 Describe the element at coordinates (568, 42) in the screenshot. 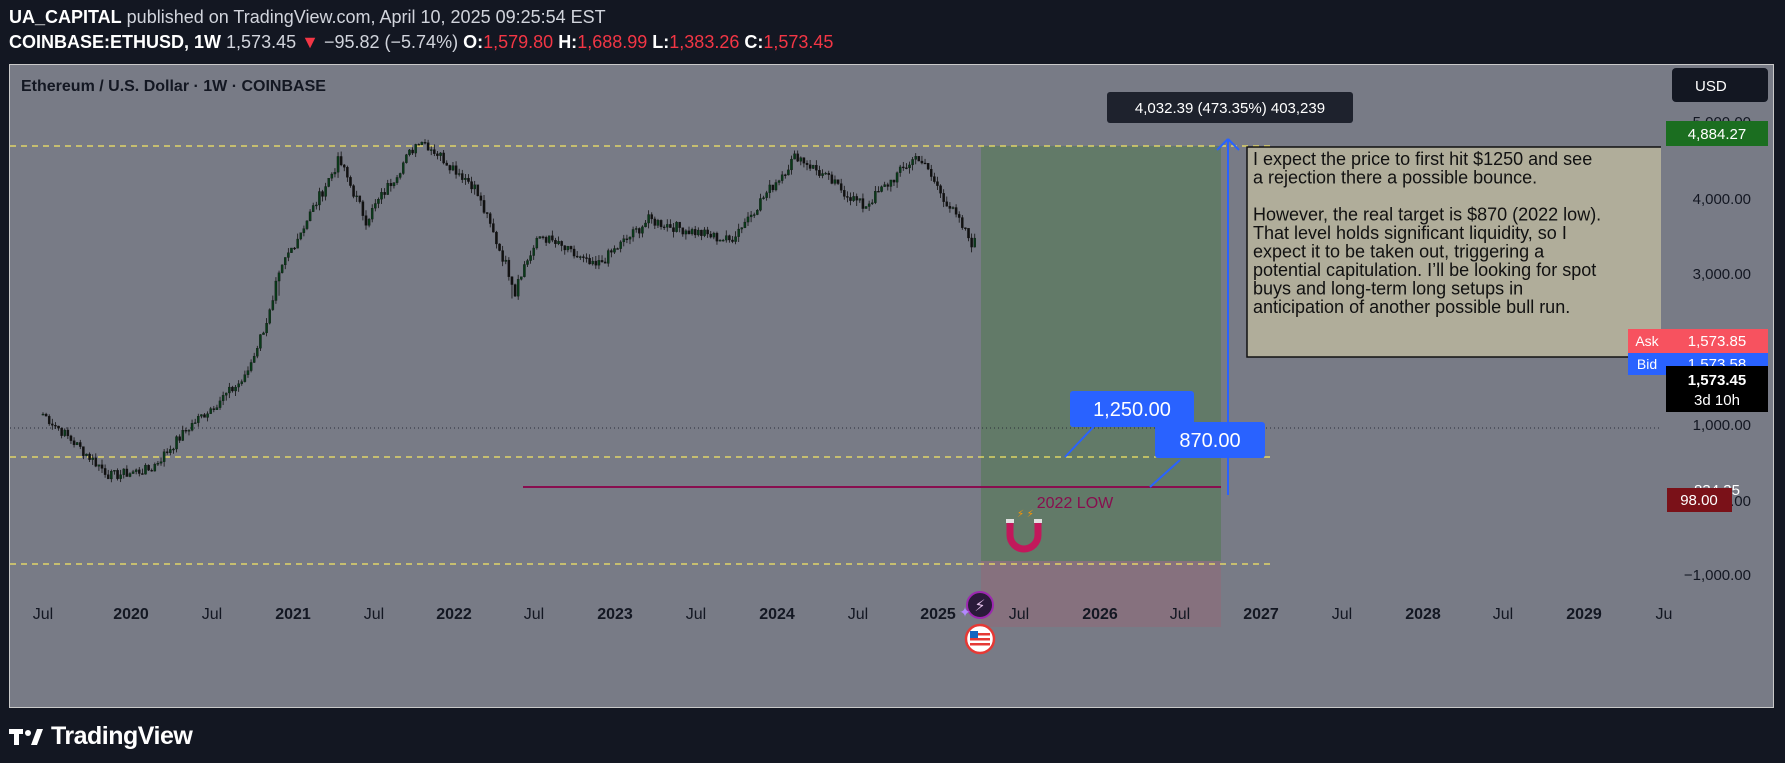

I see `high-label: H:` at that location.